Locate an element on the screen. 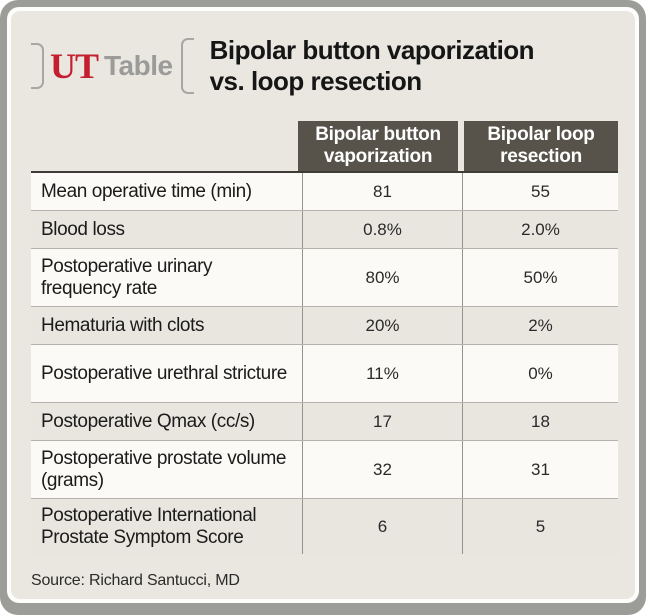  row-value-vaporization: 80% is located at coordinates (382, 277).